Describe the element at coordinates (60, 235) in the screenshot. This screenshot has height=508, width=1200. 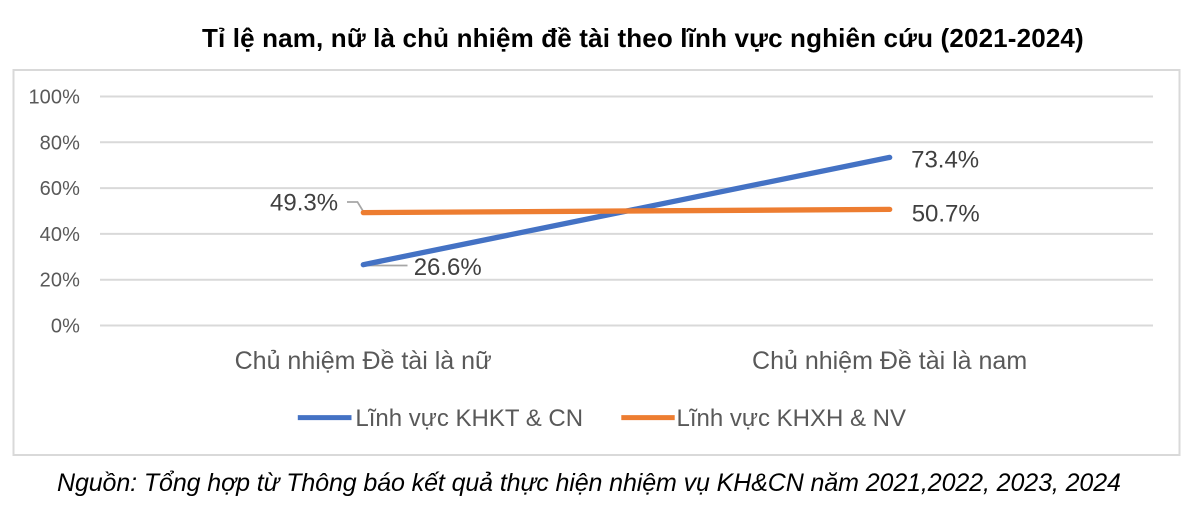
I see `svg-text: 40%` at that location.